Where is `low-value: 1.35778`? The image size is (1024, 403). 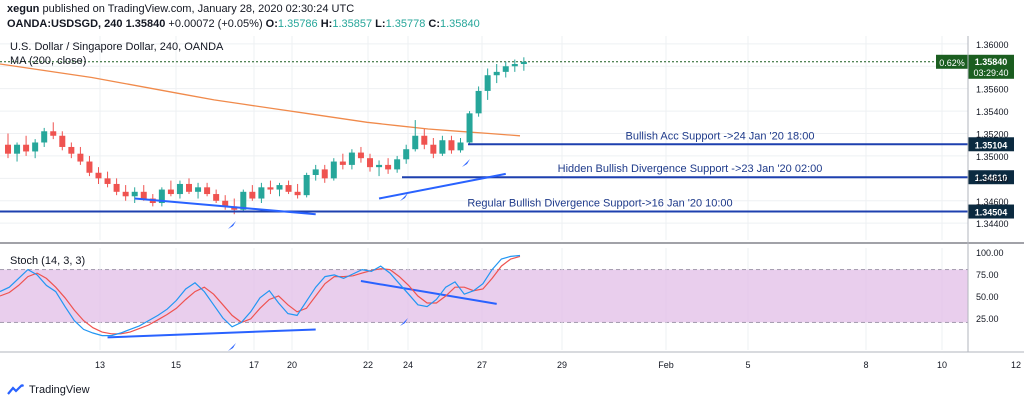 low-value: 1.35778 is located at coordinates (405, 24).